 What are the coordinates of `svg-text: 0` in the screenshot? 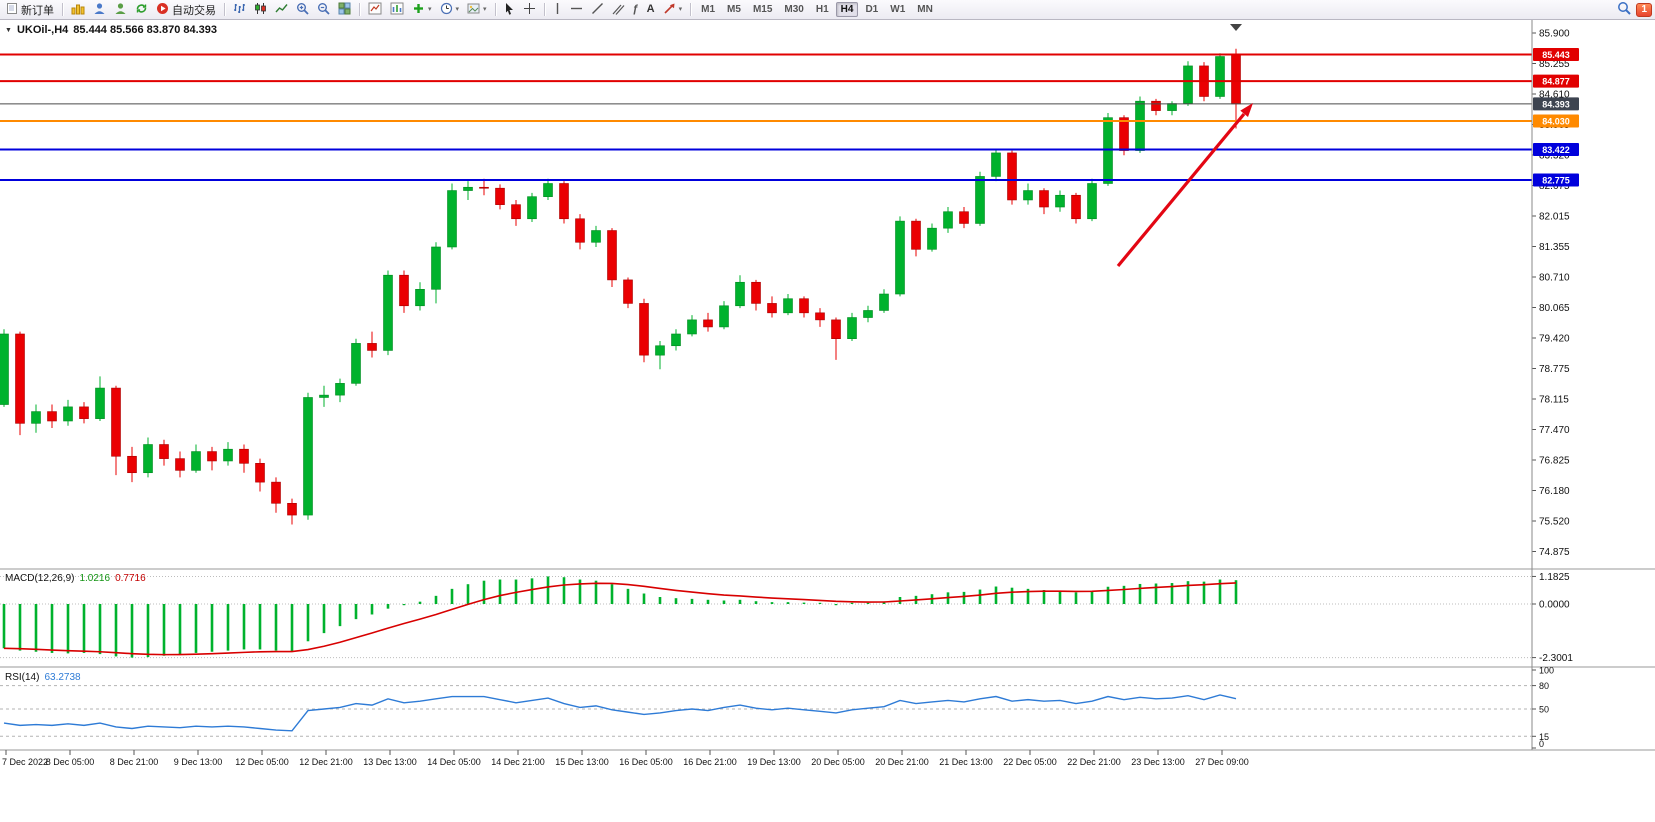 It's located at (1541, 744).